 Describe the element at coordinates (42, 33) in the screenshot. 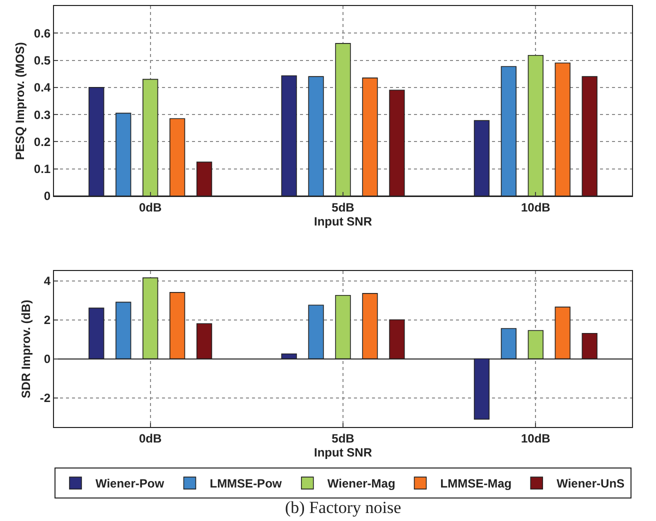

I see `y-tick-label: 0.6` at that location.